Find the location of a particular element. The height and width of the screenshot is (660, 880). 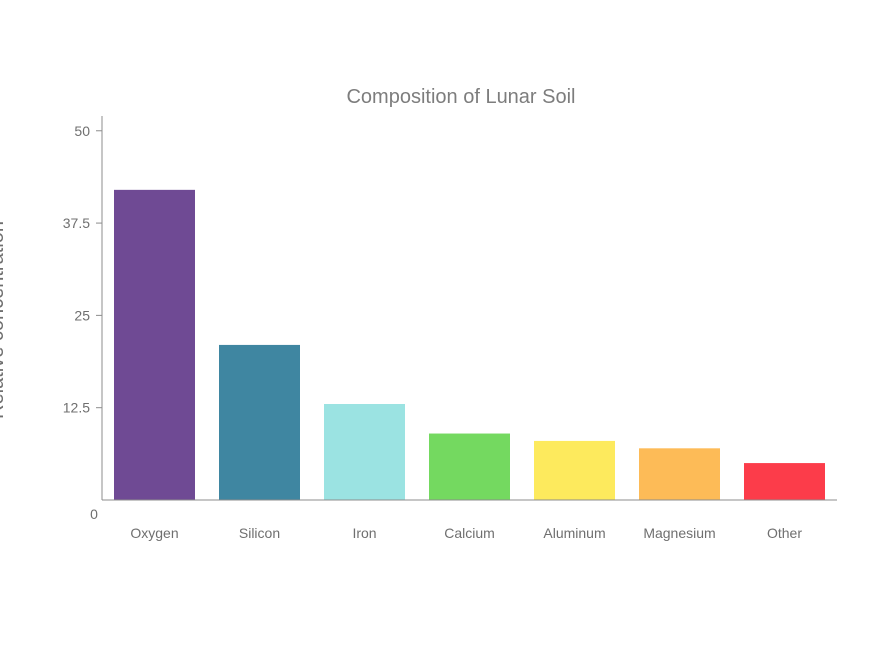

y-tick-label-12-5: 12.5 is located at coordinates (76, 408).